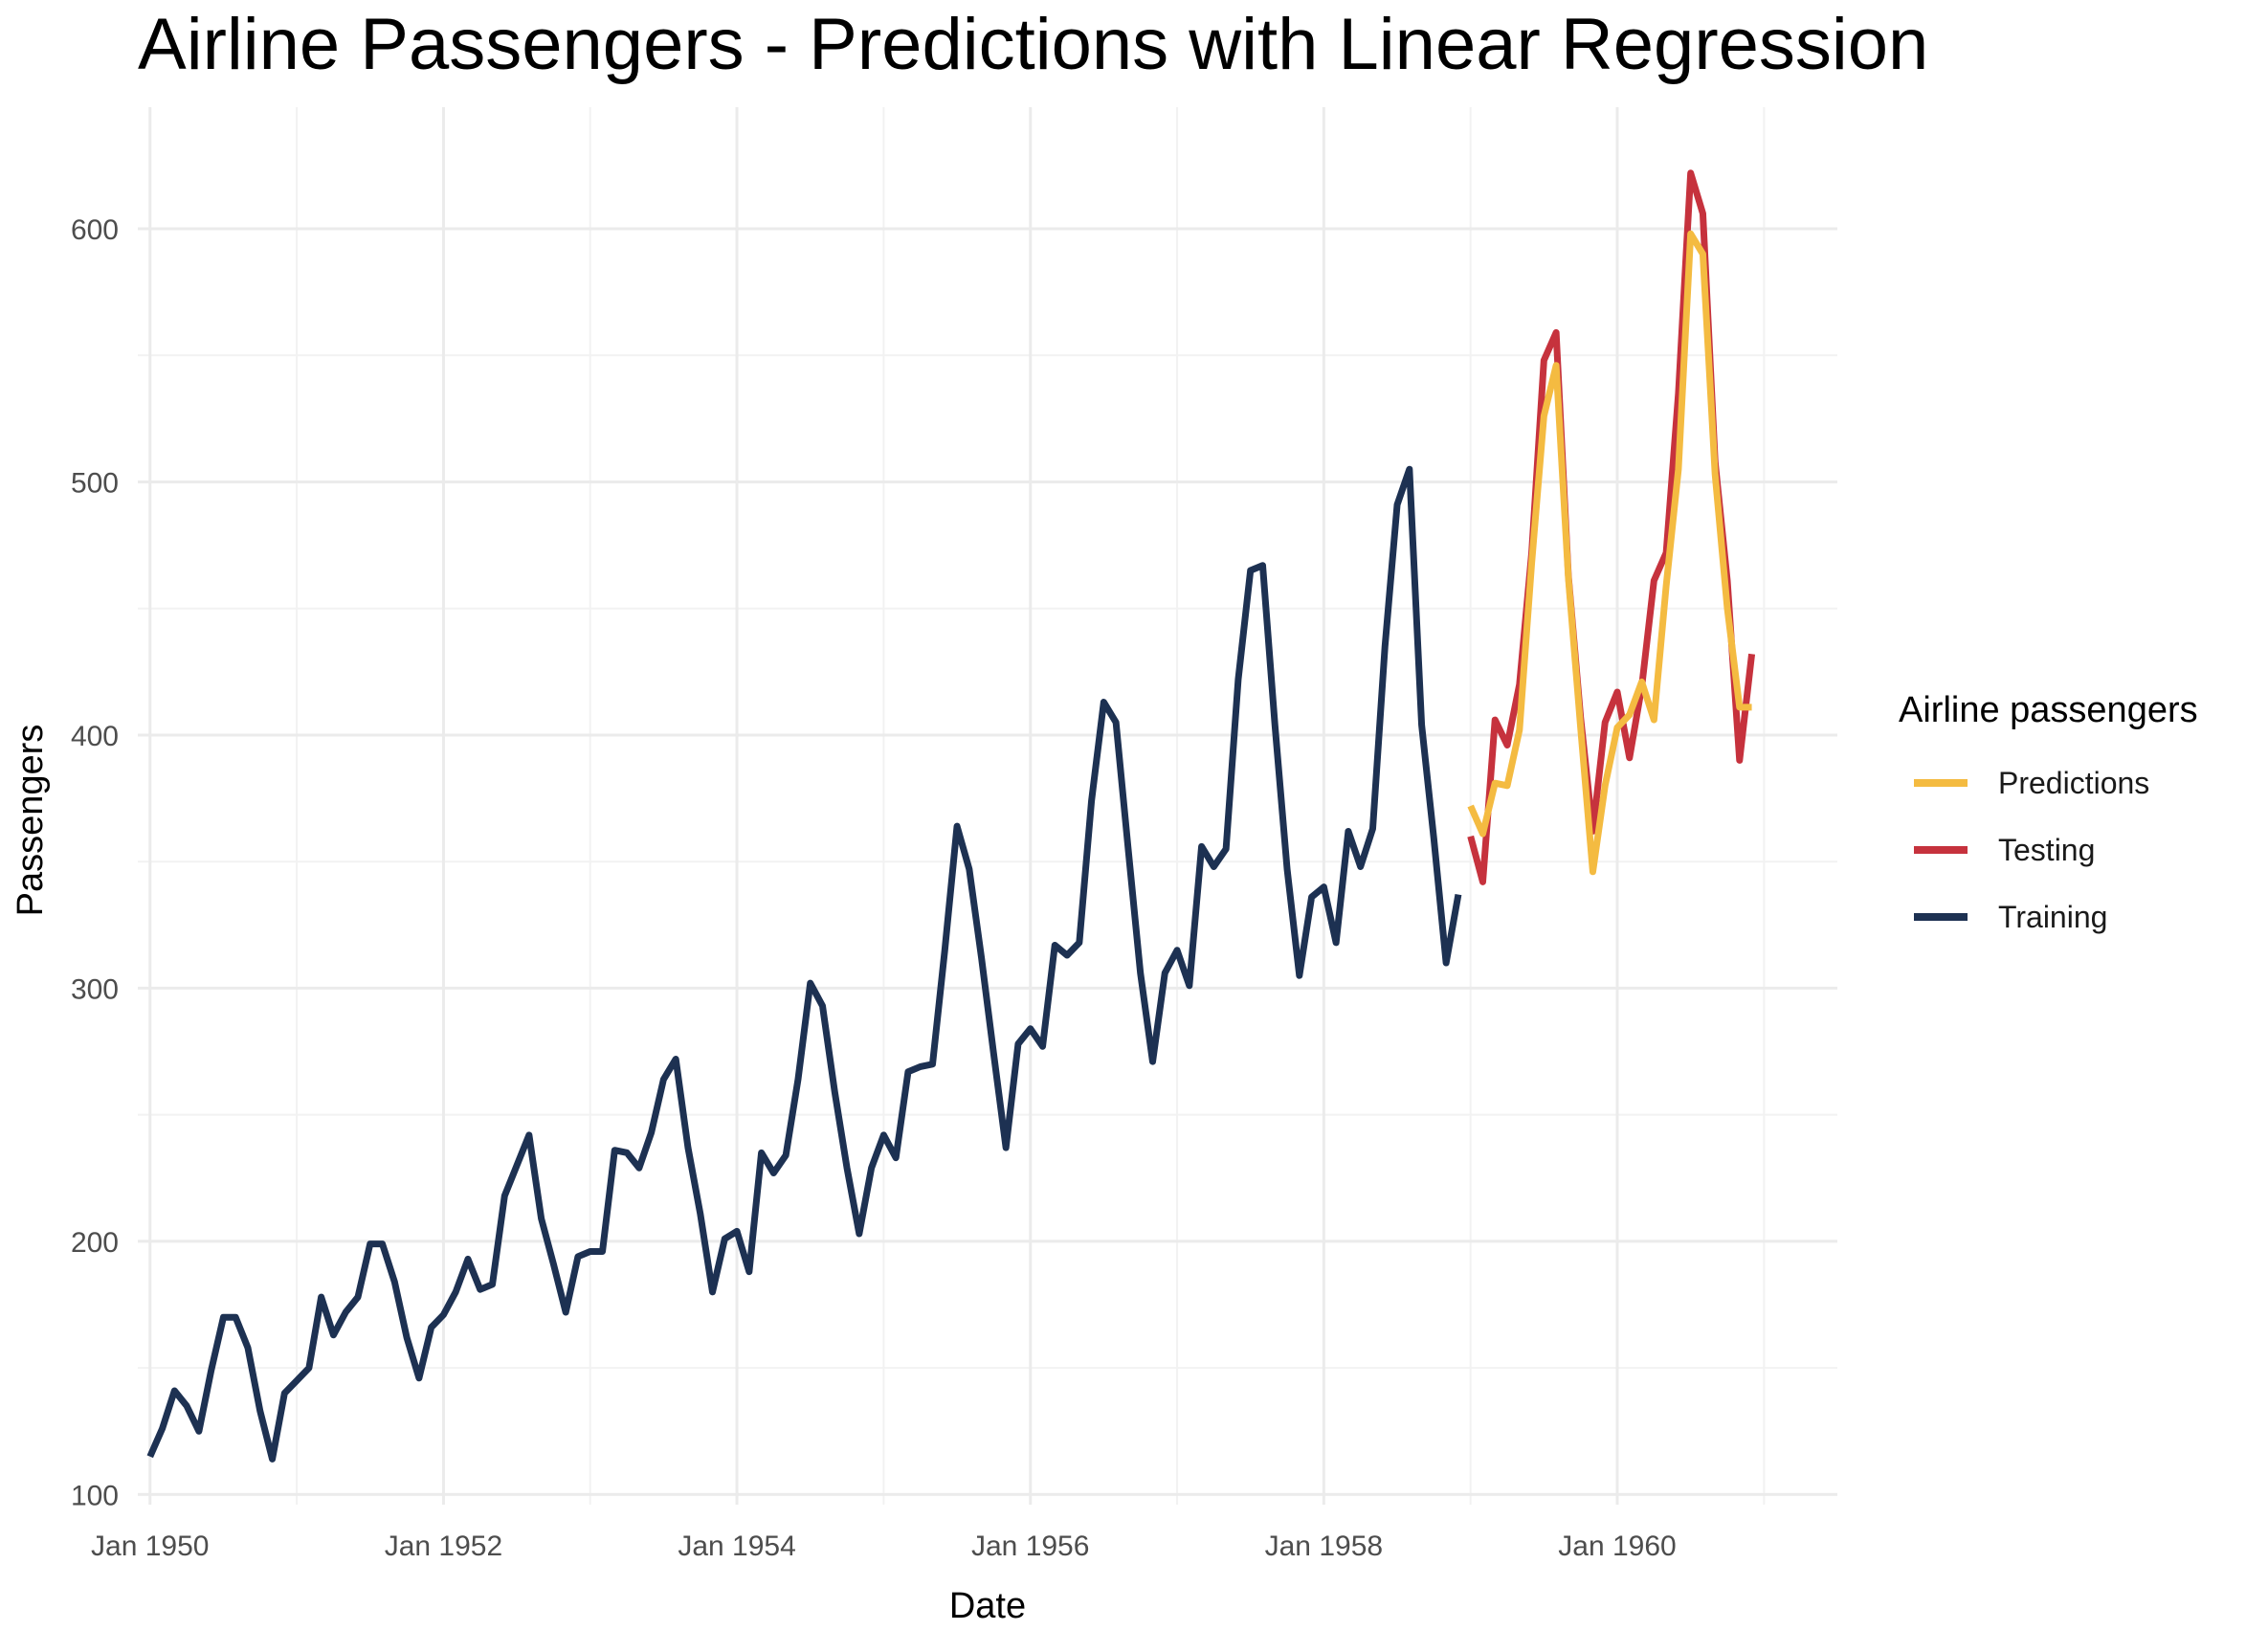 The image size is (2268, 1631). What do you see at coordinates (987, 1606) in the screenshot?
I see `x-axis-title: Date` at bounding box center [987, 1606].